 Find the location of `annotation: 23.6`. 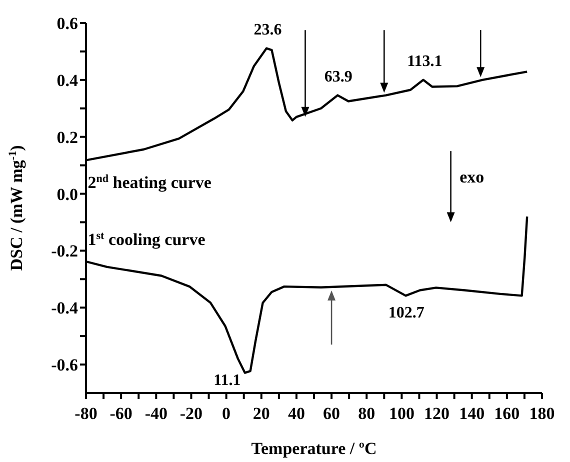

annotation: 23.6 is located at coordinates (268, 30).